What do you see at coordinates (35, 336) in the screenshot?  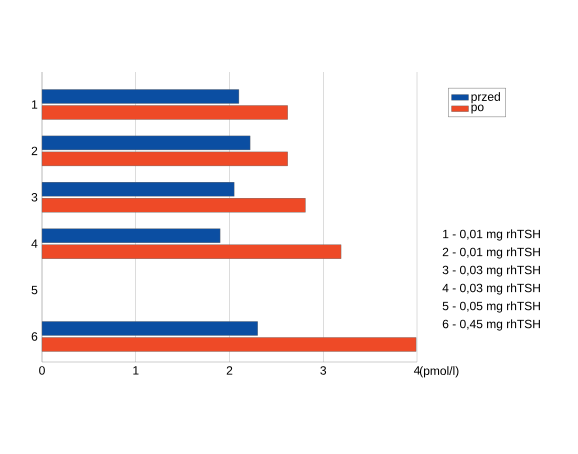 I see `y-tick-label: 6` at bounding box center [35, 336].